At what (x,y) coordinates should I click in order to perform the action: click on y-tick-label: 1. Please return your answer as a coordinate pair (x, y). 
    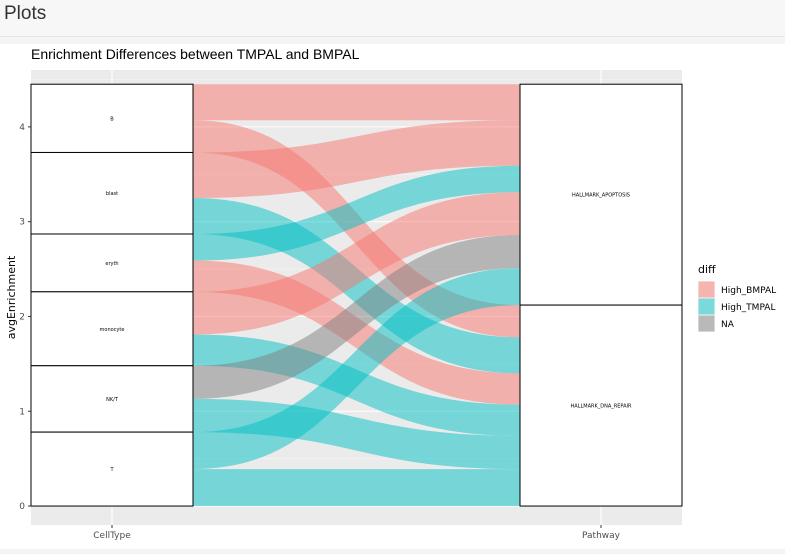
    Looking at the image, I should click on (22, 412).